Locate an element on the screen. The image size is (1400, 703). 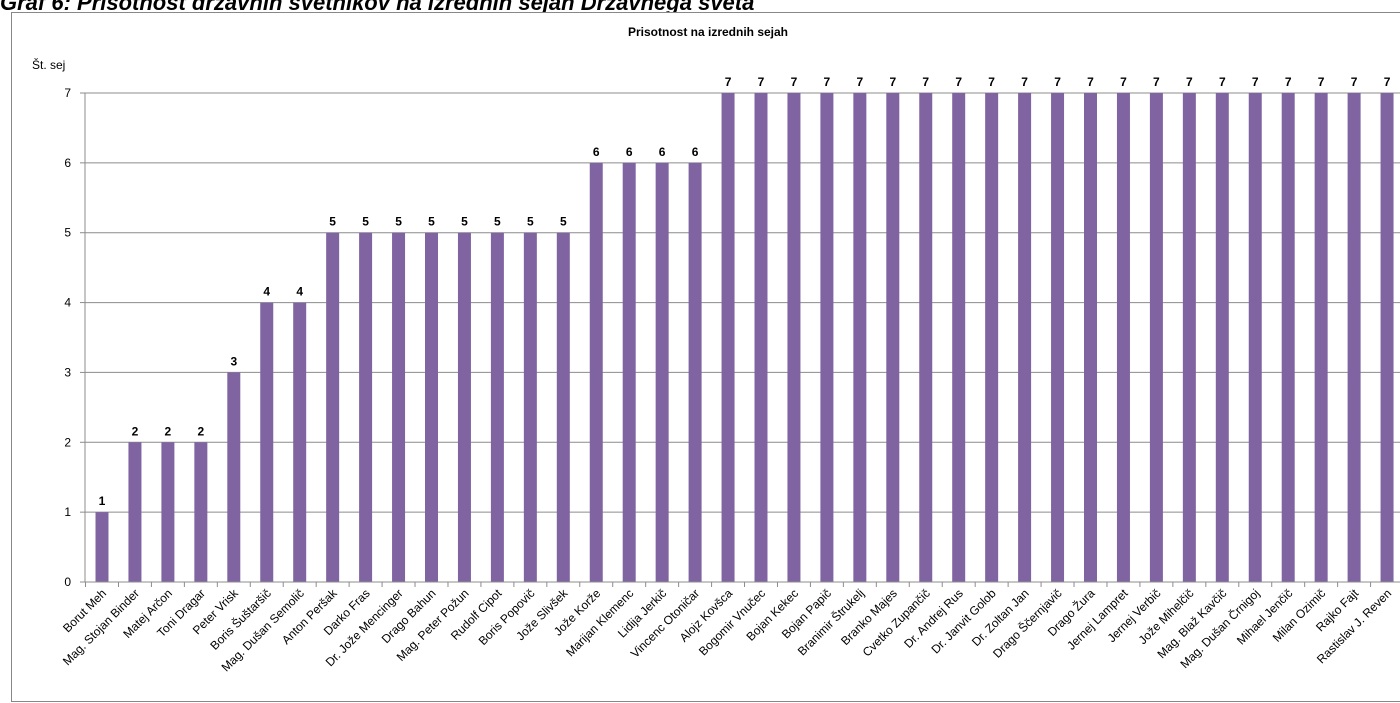
y-tick-label: 4 is located at coordinates (67, 303).